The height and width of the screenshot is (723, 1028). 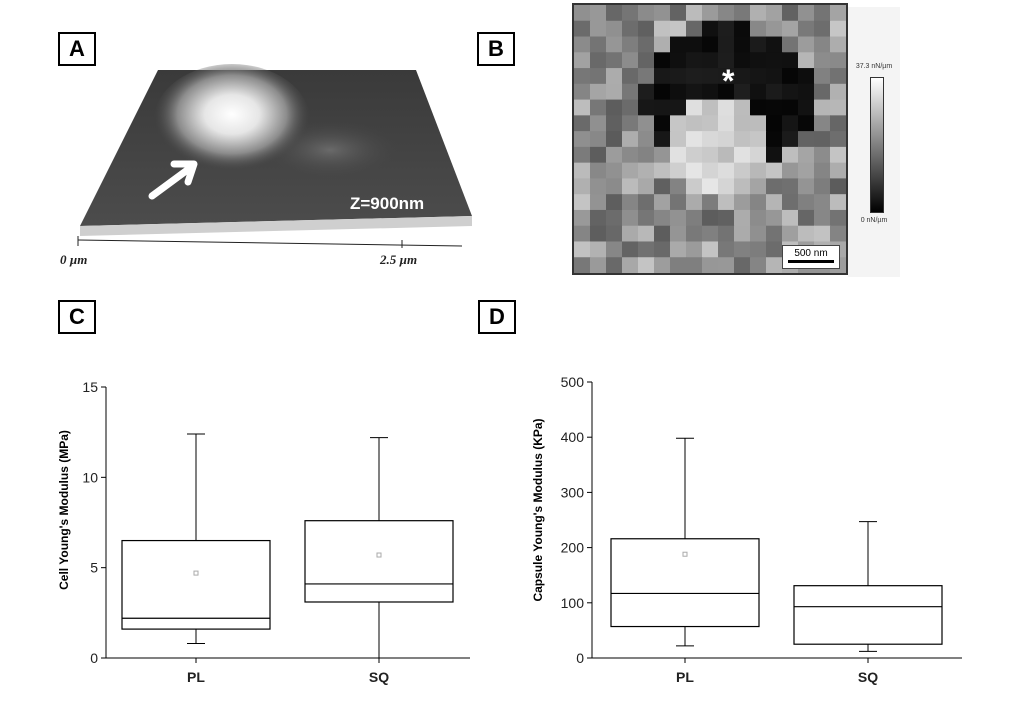 I want to click on z-range-label: Z=900nm, so click(x=387, y=203).